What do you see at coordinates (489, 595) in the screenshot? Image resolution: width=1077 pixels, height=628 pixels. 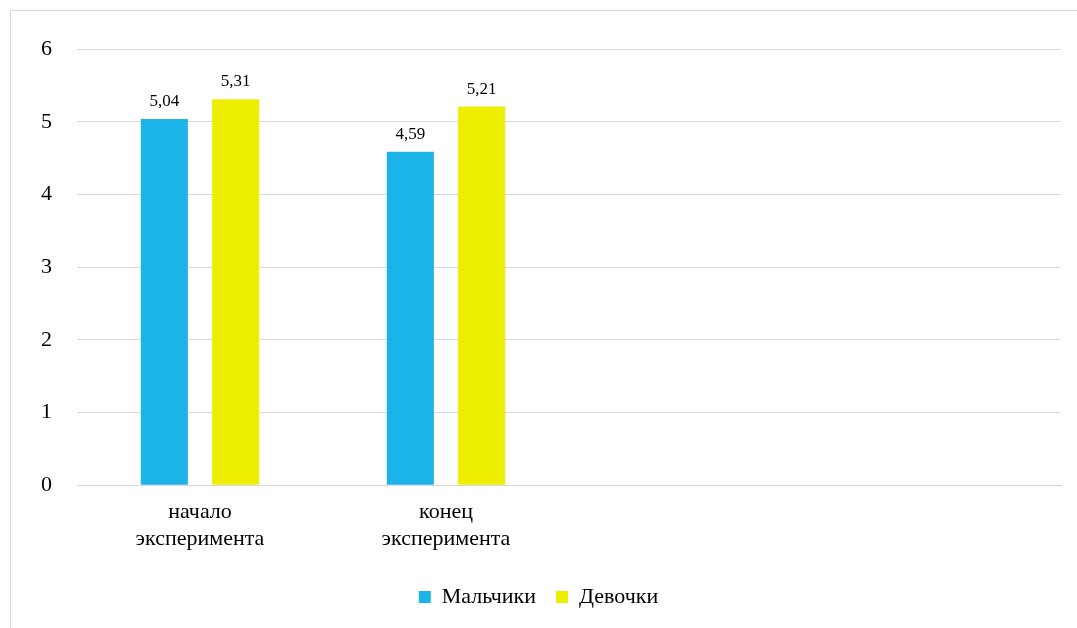 I see `legend-label: Мальчики` at bounding box center [489, 595].